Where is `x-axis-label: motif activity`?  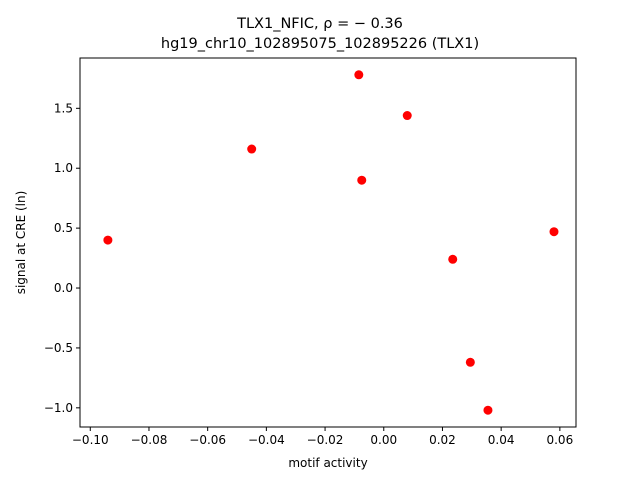 x-axis-label: motif activity is located at coordinates (327, 463).